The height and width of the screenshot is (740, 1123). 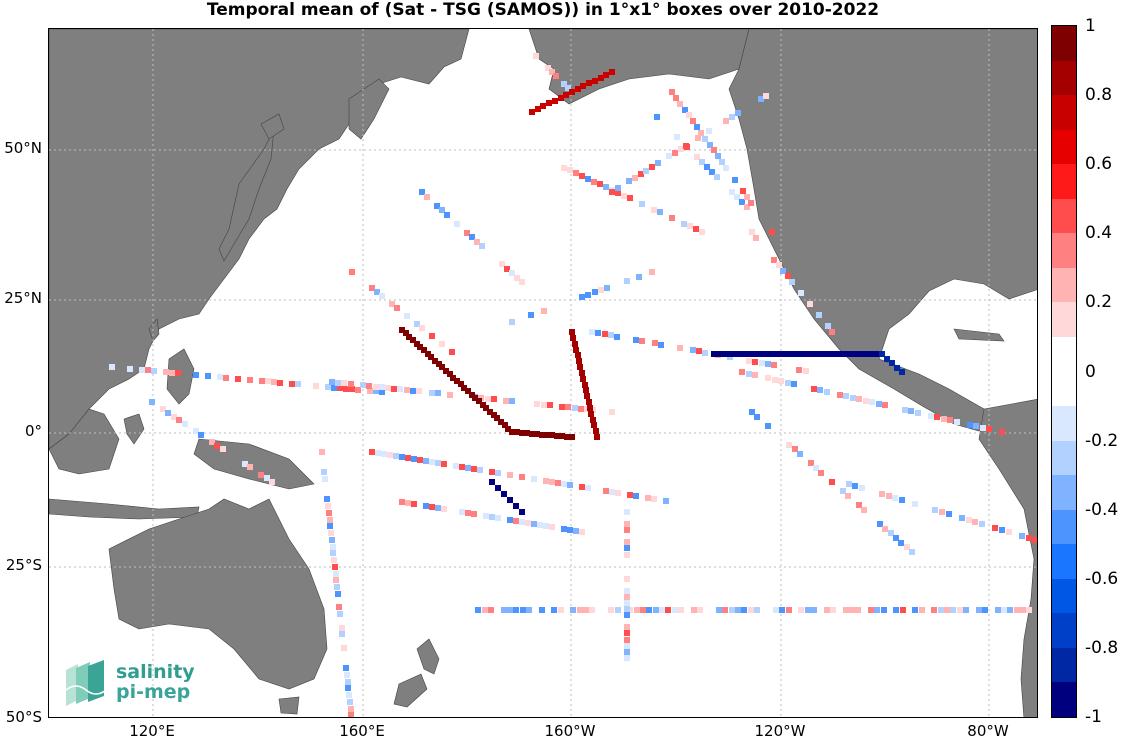 What do you see at coordinates (86, 683) in the screenshot?
I see `logo-wave-icon` at bounding box center [86, 683].